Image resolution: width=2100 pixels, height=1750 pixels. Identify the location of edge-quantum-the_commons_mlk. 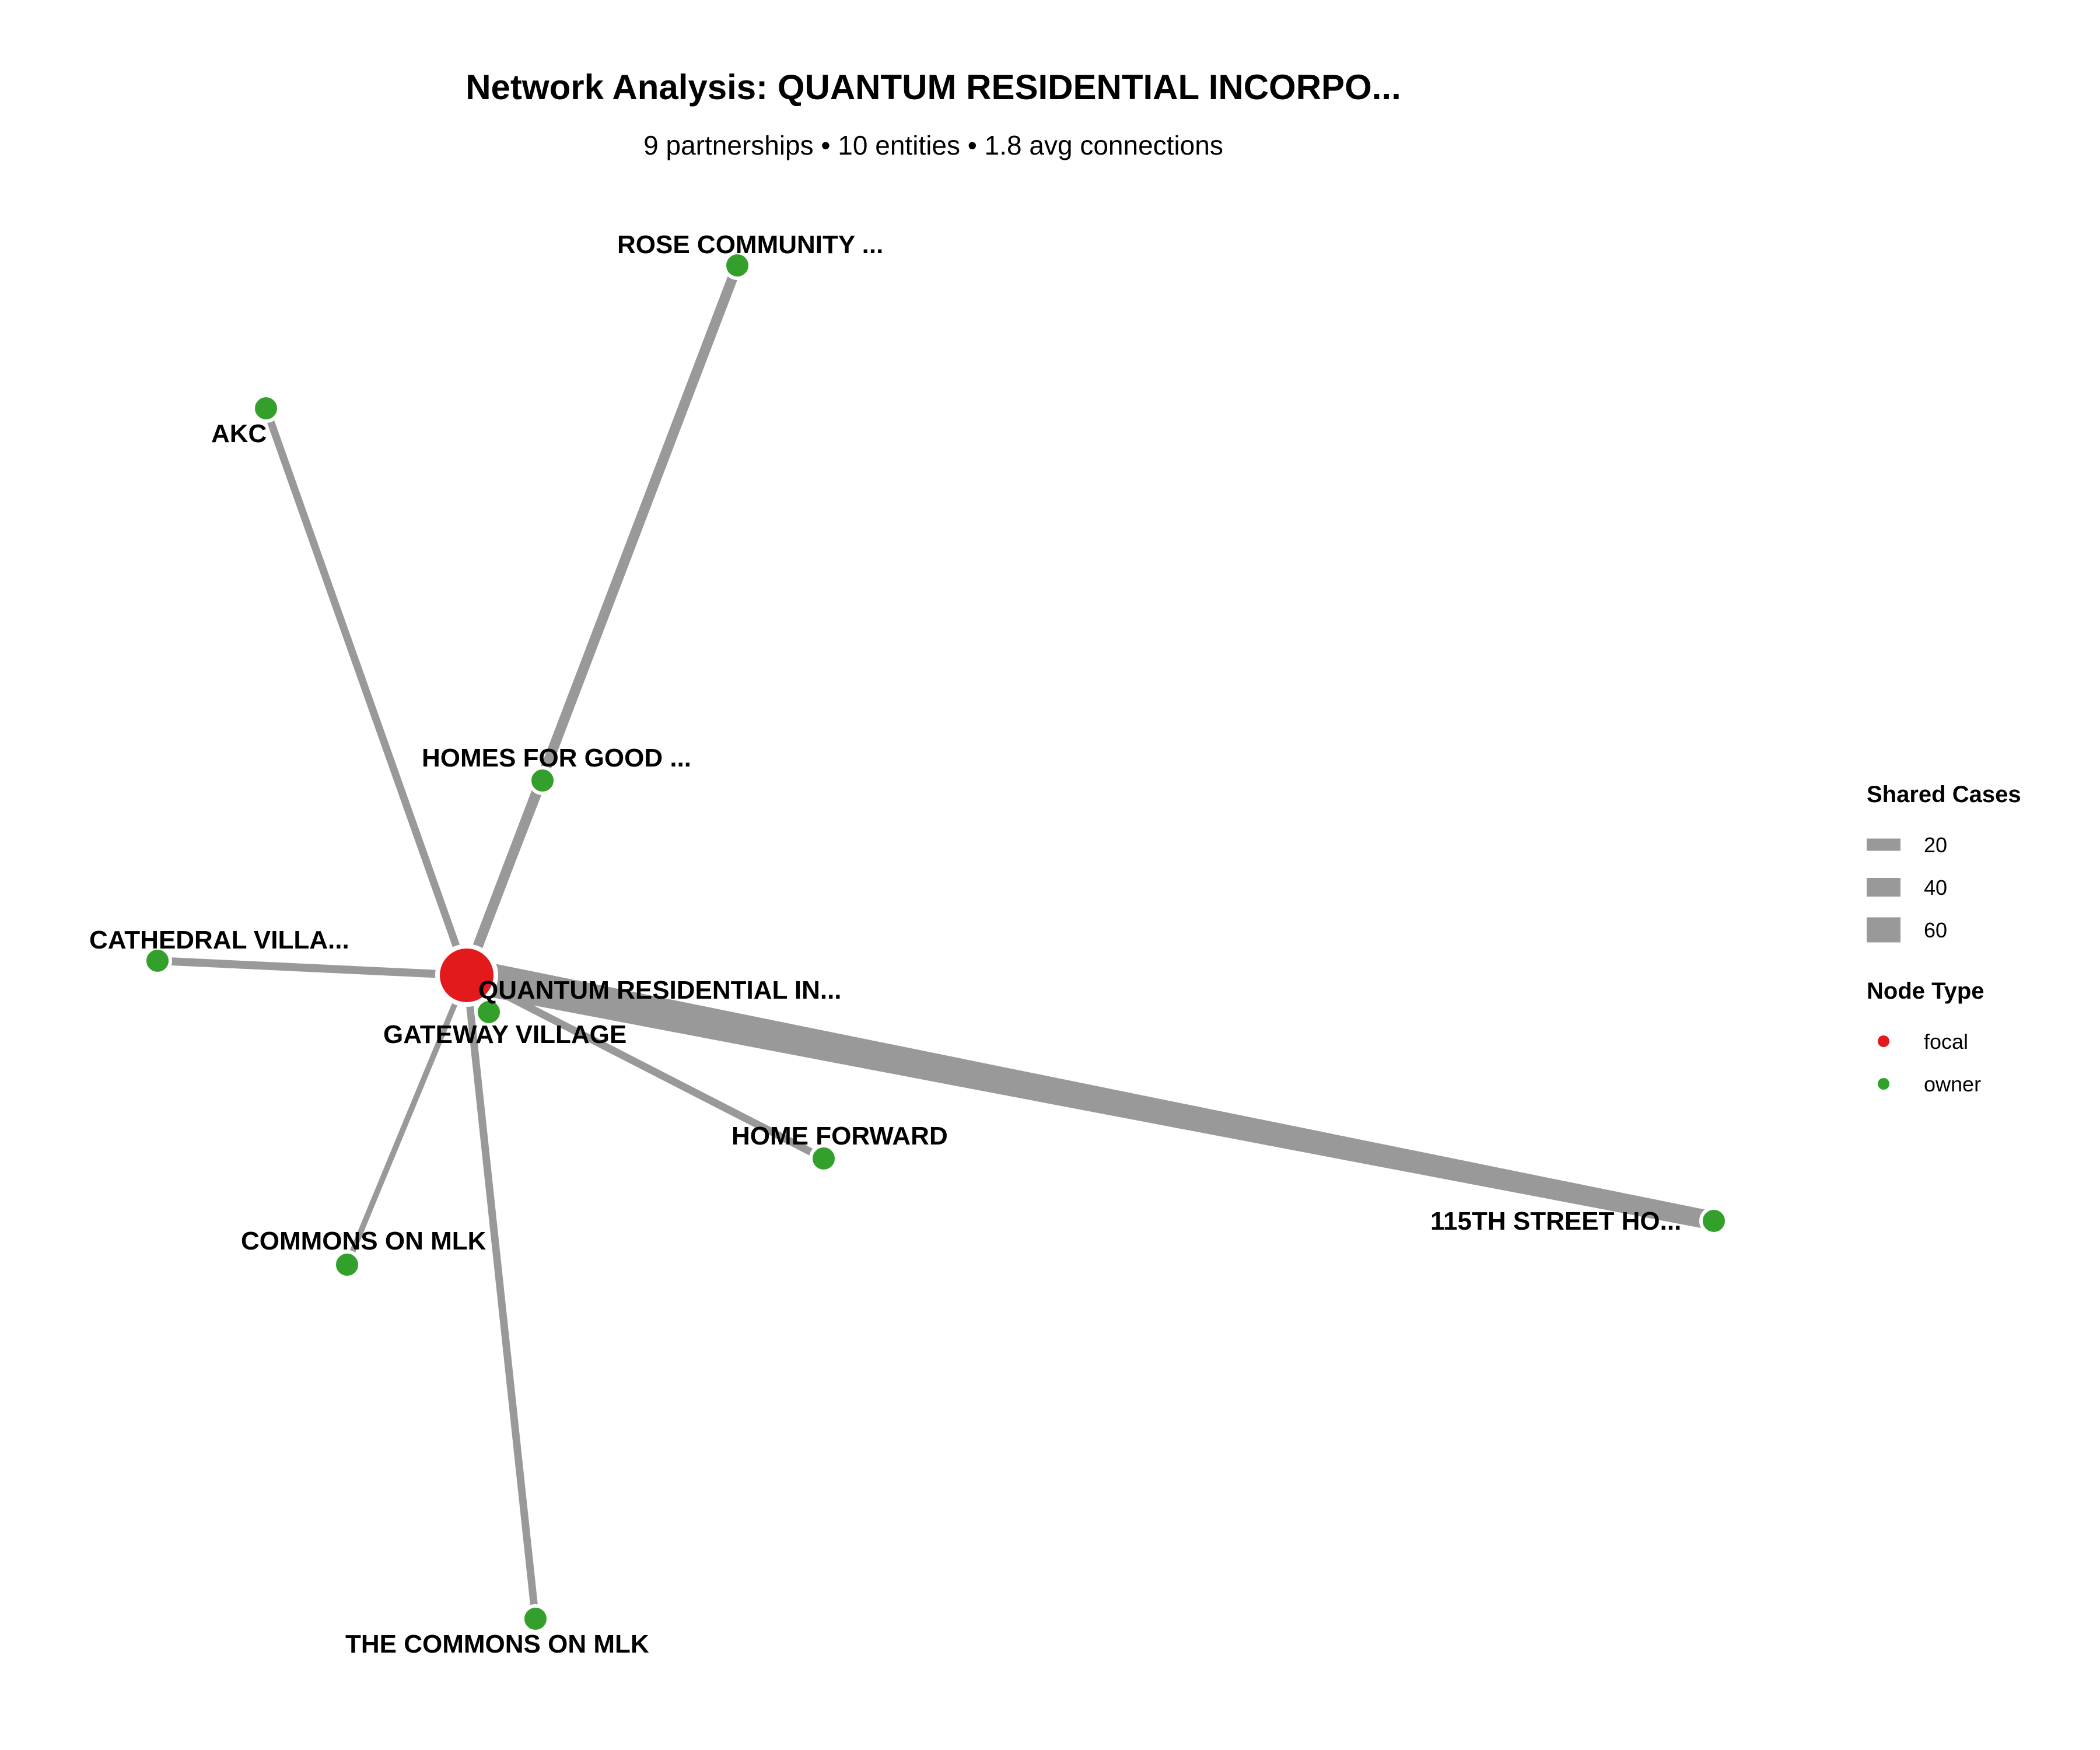
(501, 1297).